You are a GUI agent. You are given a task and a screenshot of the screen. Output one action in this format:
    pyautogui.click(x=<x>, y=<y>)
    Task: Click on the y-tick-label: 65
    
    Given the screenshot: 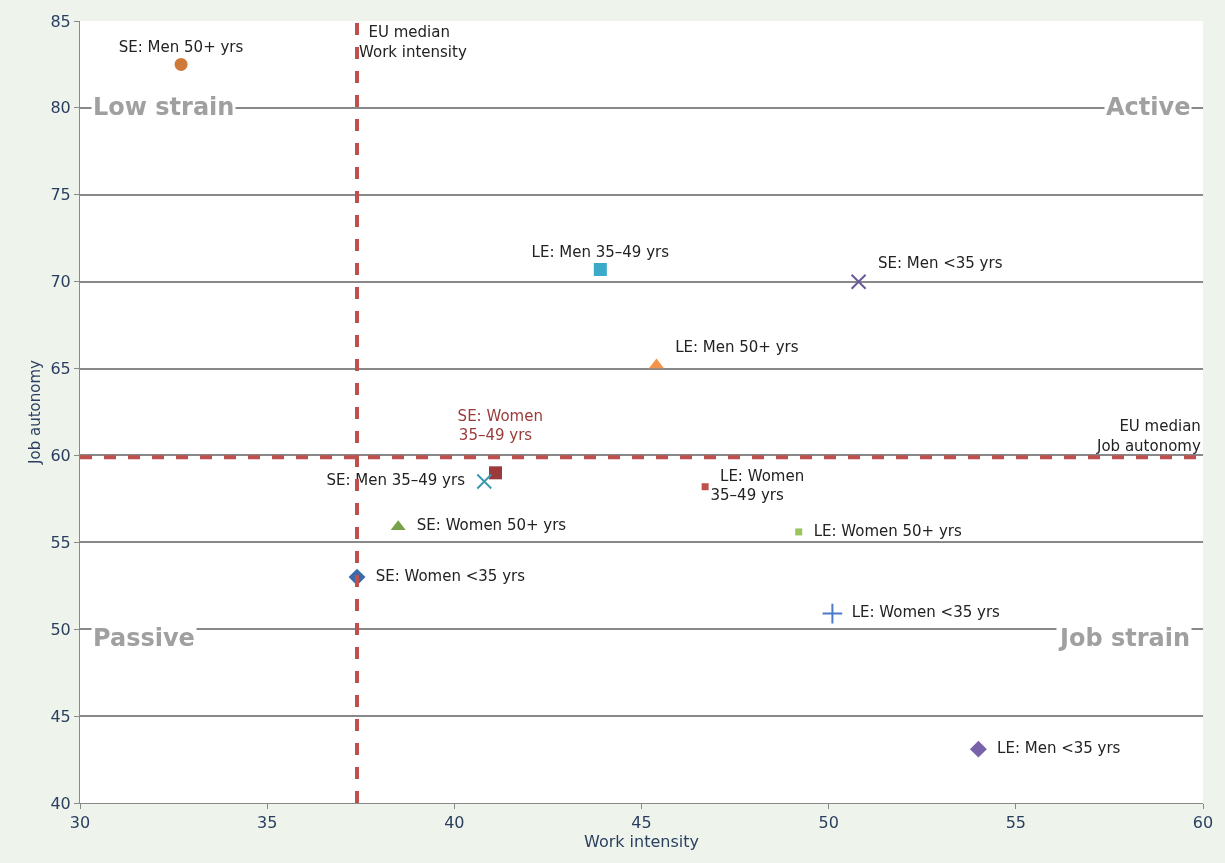 What is the action you would take?
    pyautogui.click(x=60, y=369)
    